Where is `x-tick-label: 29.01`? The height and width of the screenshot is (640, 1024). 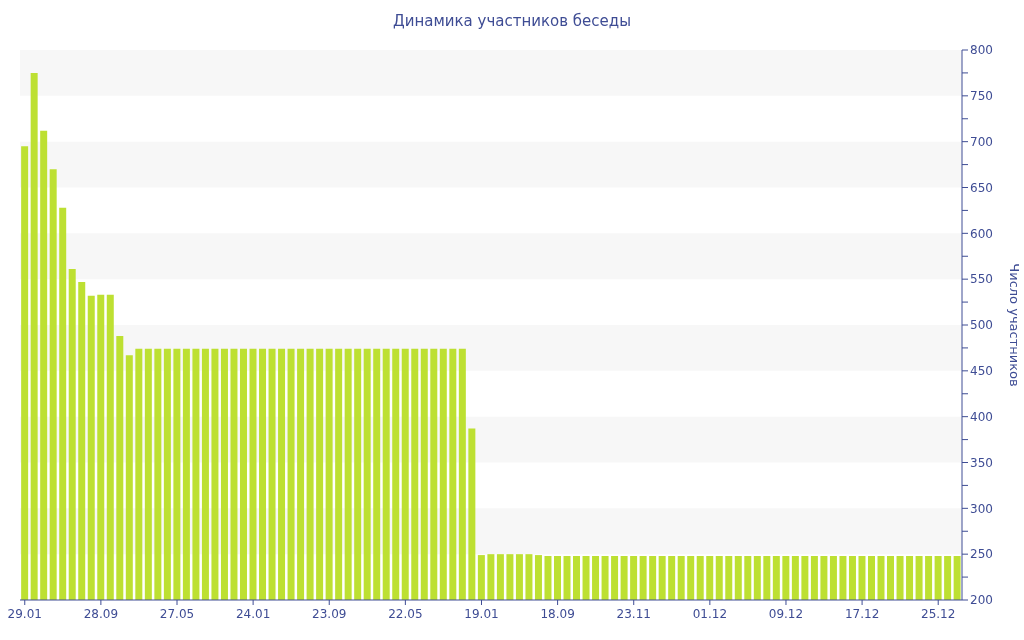 x-tick-label: 29.01 is located at coordinates (24, 614).